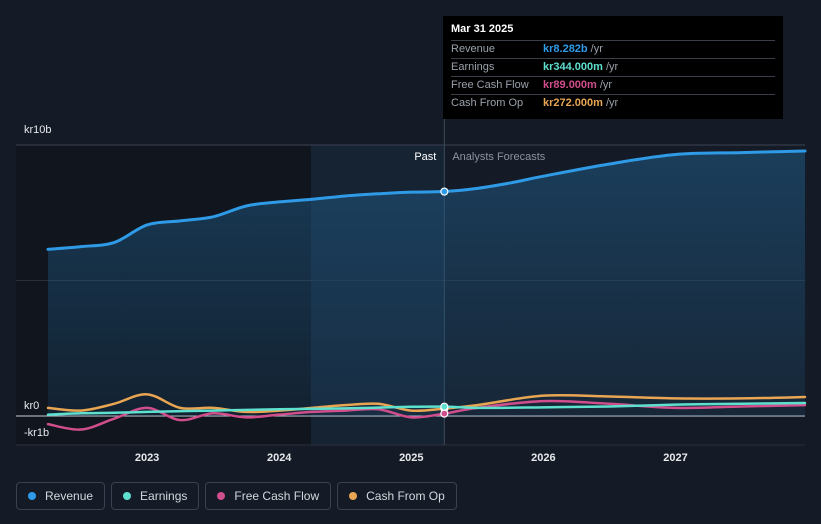  Describe the element at coordinates (69, 496) in the screenshot. I see `legend-label: Revenue` at that location.